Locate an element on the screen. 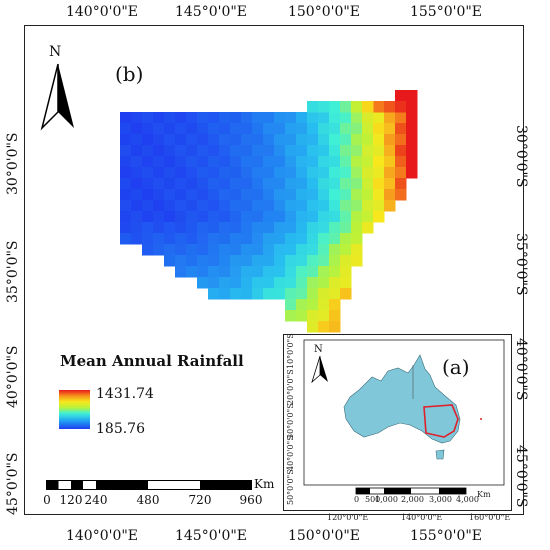 The width and height of the screenshot is (550, 550). scale-label: 480 is located at coordinates (148, 500).